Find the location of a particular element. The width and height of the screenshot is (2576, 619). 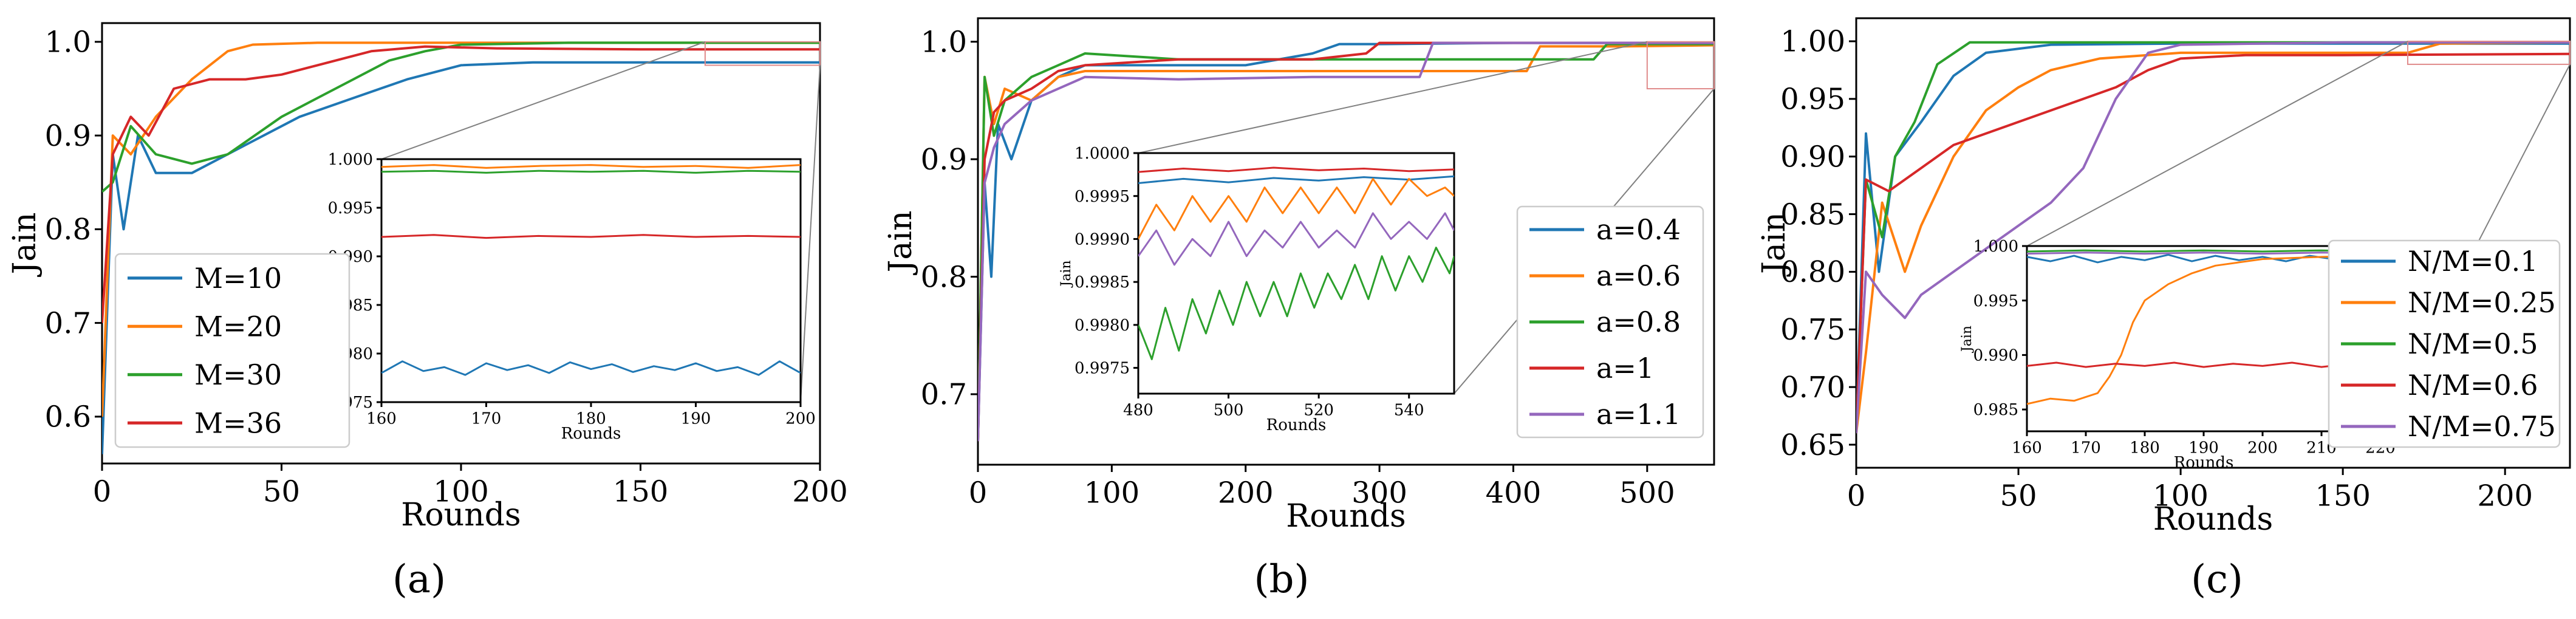

inset-1-x-tick-label: 200 is located at coordinates (800, 418).